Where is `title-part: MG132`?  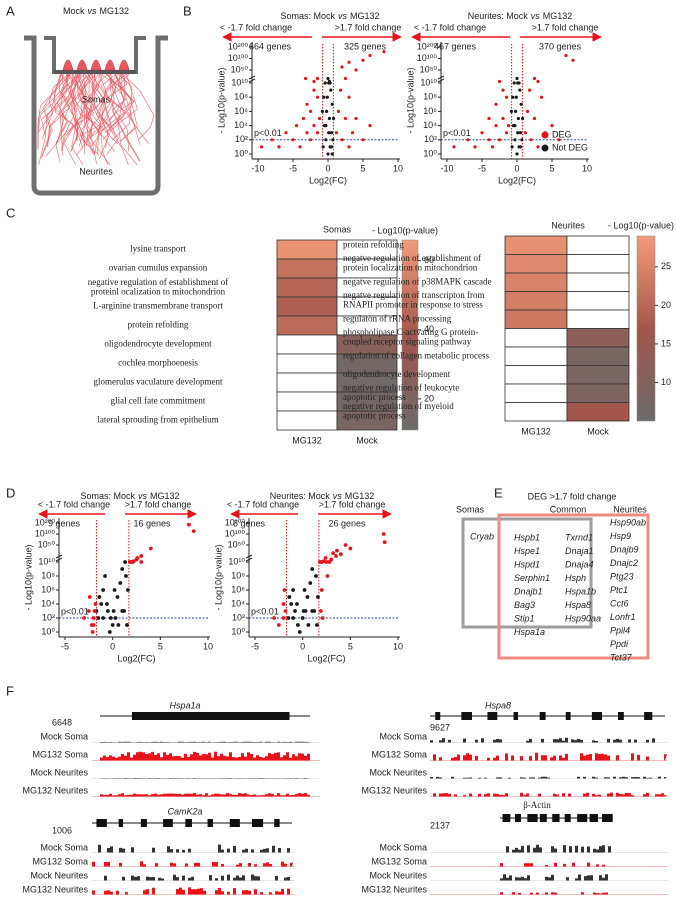 title-part: MG132 is located at coordinates (365, 16).